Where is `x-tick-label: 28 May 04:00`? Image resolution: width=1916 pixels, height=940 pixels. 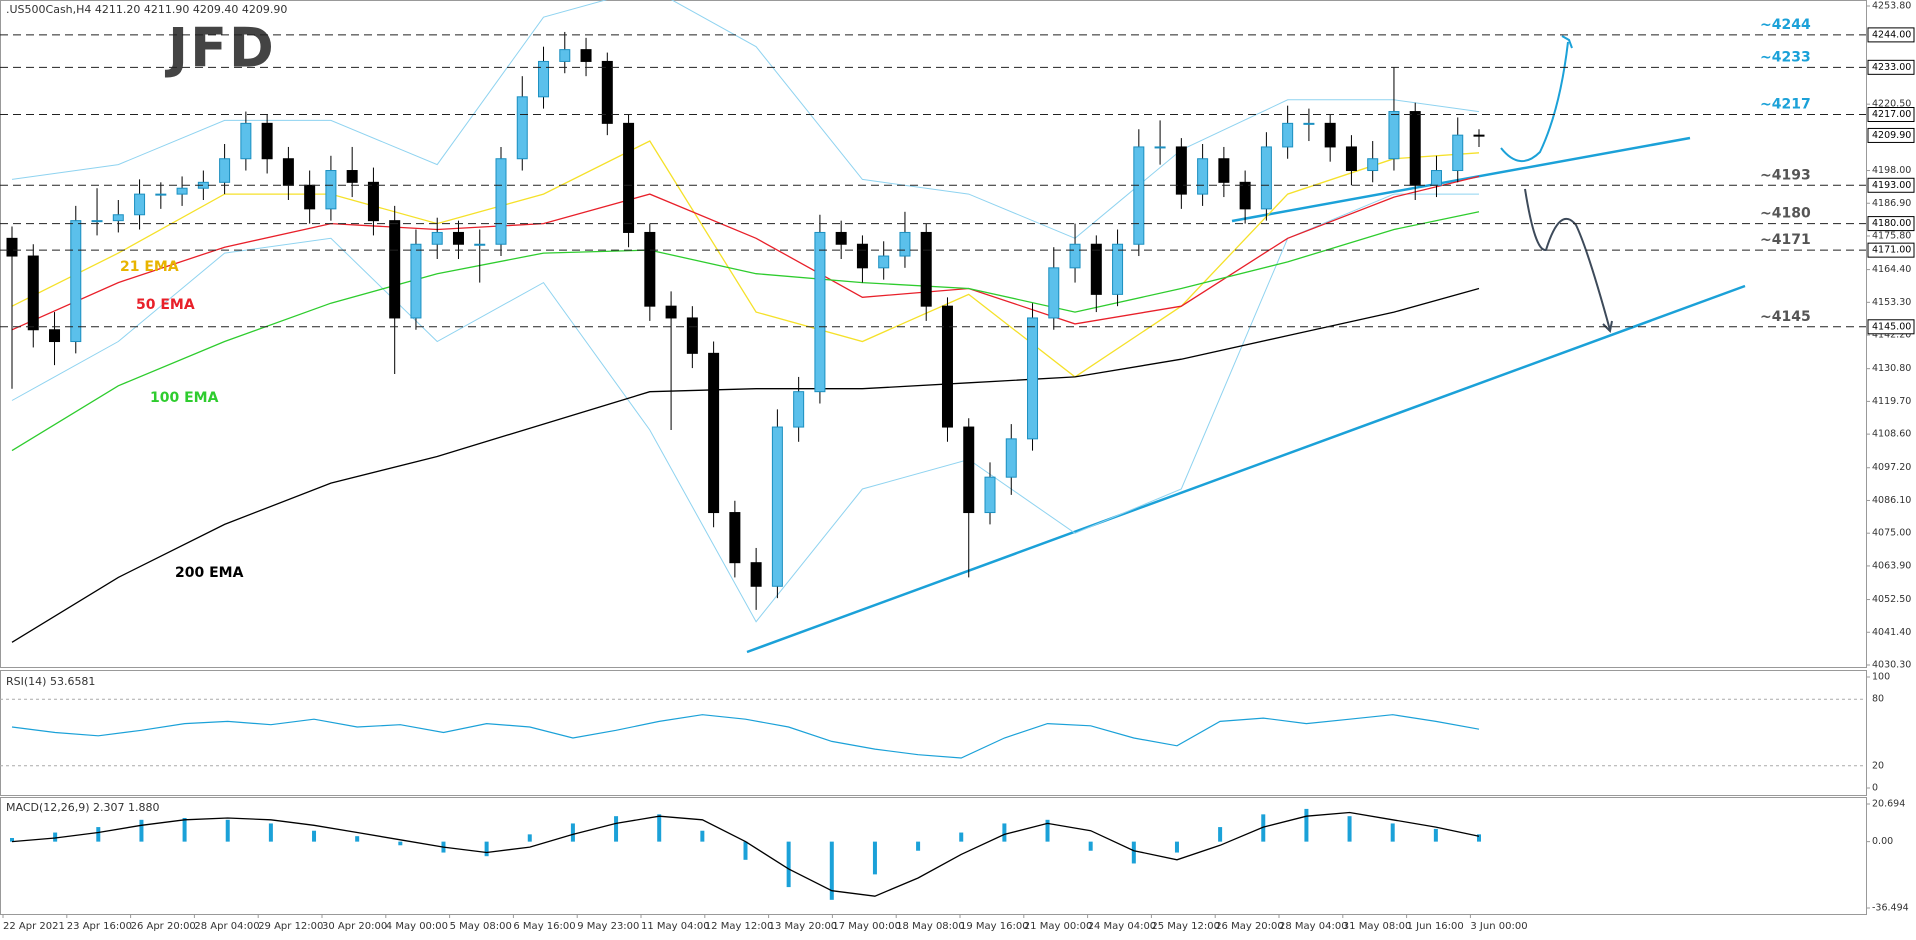 x-tick-label: 28 May 04:00 is located at coordinates (1313, 926).